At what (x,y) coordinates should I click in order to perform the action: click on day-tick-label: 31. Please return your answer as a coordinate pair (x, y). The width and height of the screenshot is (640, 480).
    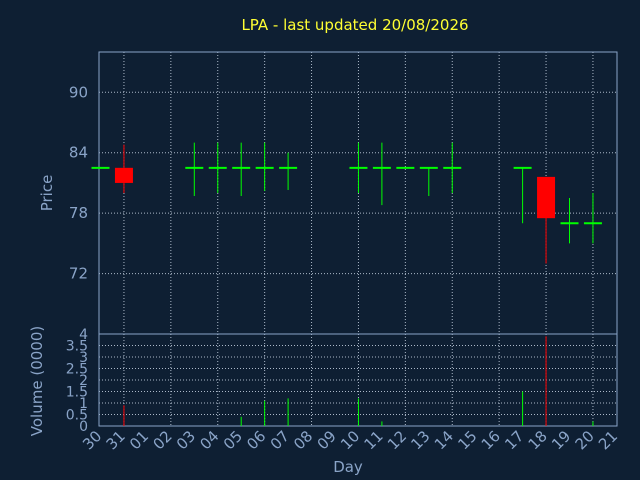
    Looking at the image, I should click on (116, 440).